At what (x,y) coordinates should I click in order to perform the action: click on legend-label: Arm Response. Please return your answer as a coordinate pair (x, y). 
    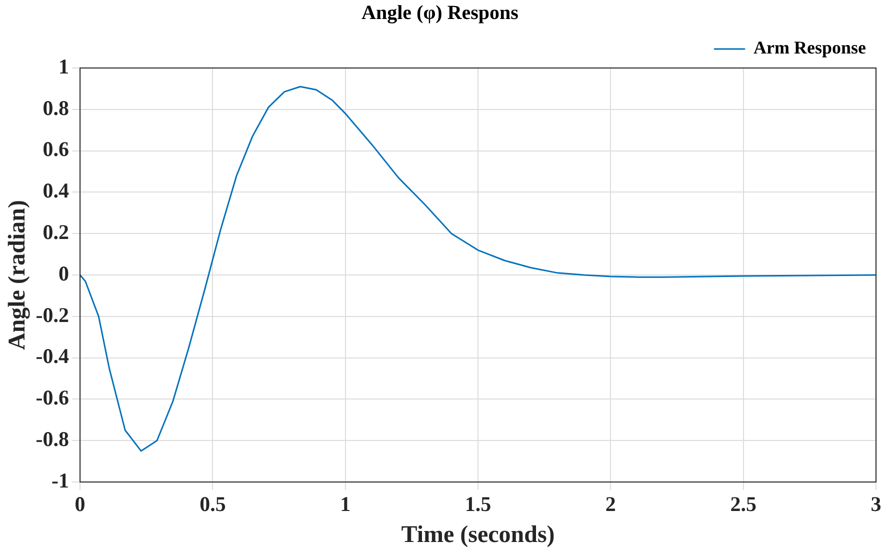
    Looking at the image, I should click on (810, 48).